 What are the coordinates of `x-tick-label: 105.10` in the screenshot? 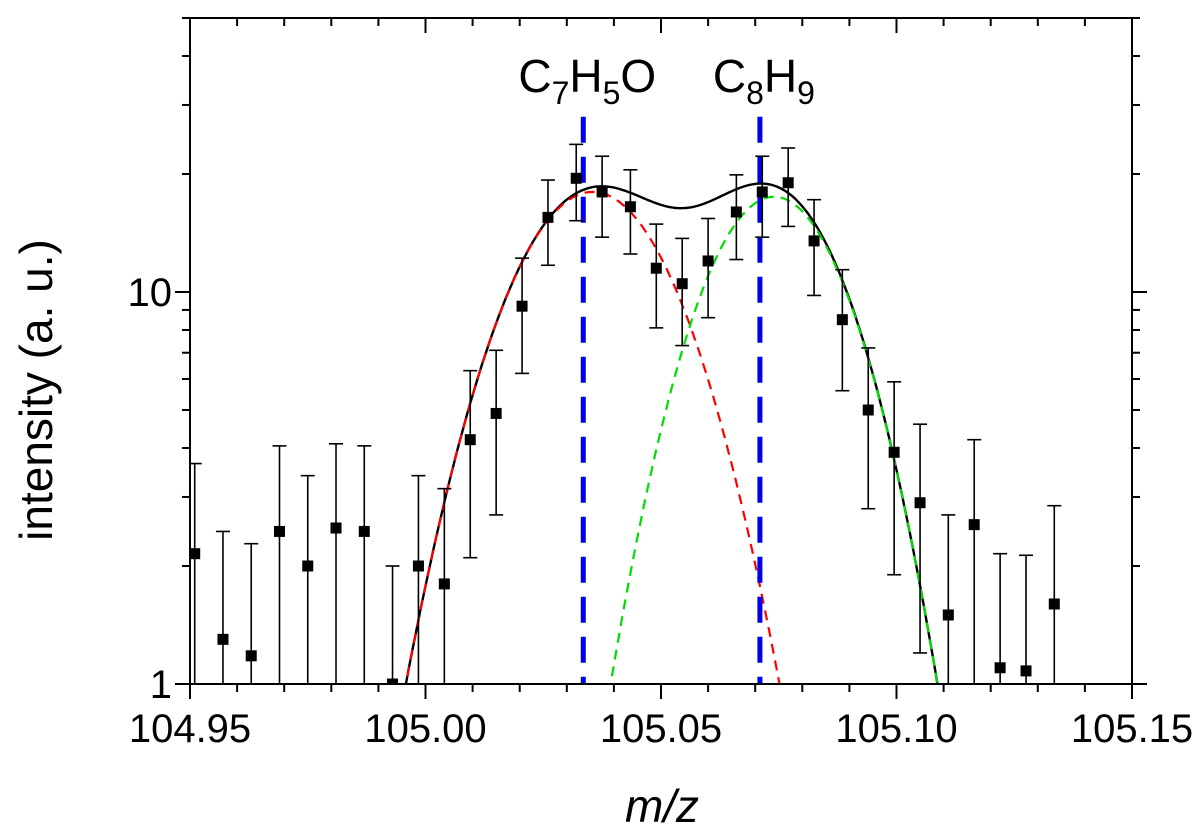 It's located at (896, 729).